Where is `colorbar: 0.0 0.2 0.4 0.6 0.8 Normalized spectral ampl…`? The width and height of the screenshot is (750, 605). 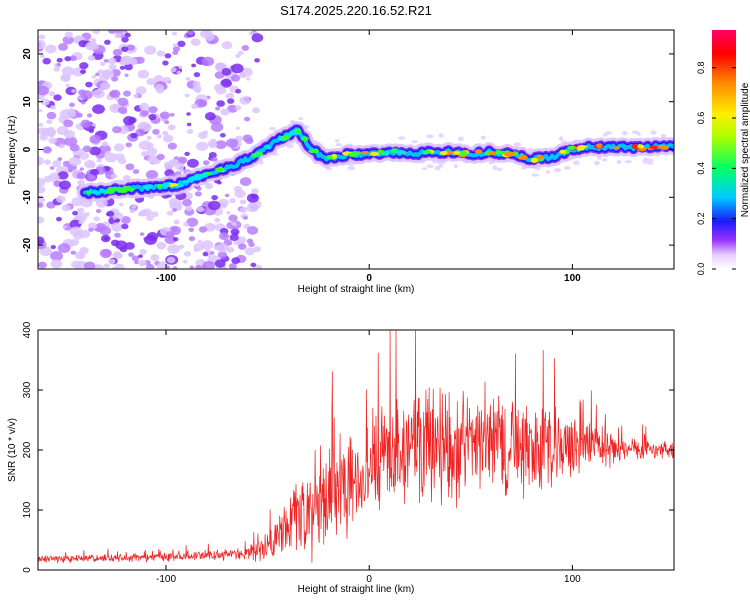
colorbar: 0.0 0.2 0.4 0.6 0.8 Normalized spectral ampl… is located at coordinates (723, 152).